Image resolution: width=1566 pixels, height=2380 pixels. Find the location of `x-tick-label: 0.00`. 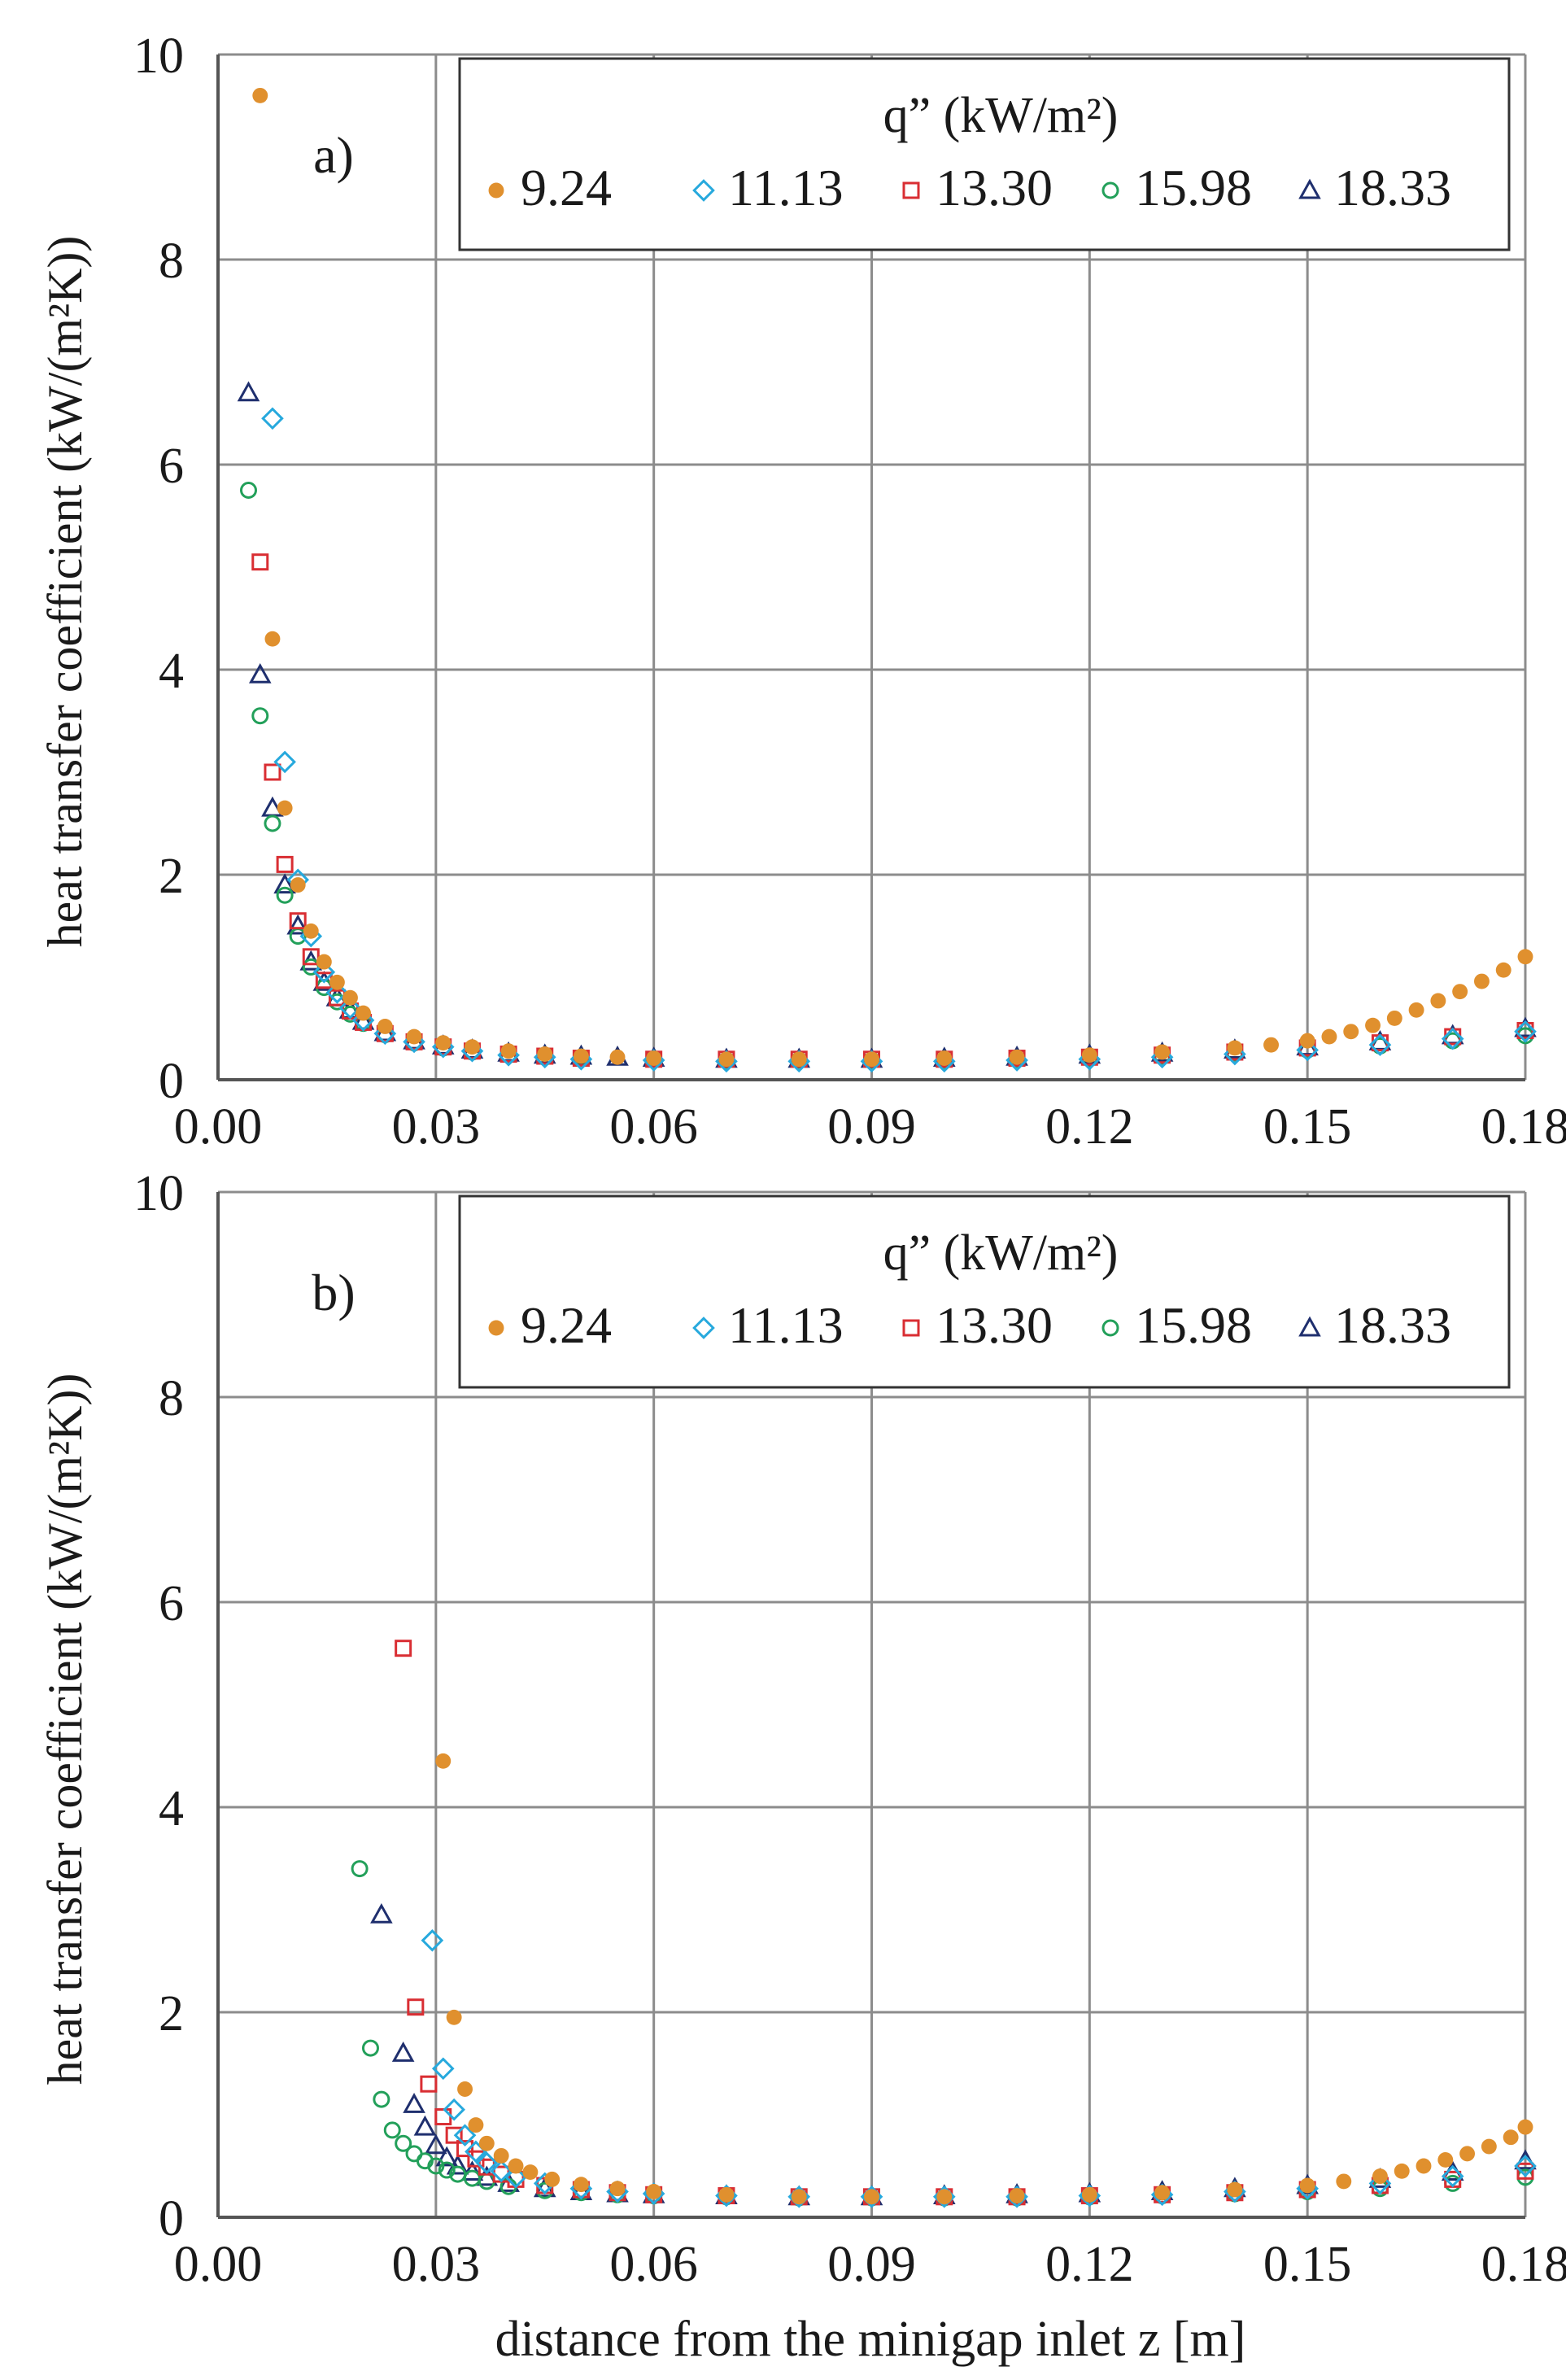

x-tick-label: 0.00 is located at coordinates (218, 2265).